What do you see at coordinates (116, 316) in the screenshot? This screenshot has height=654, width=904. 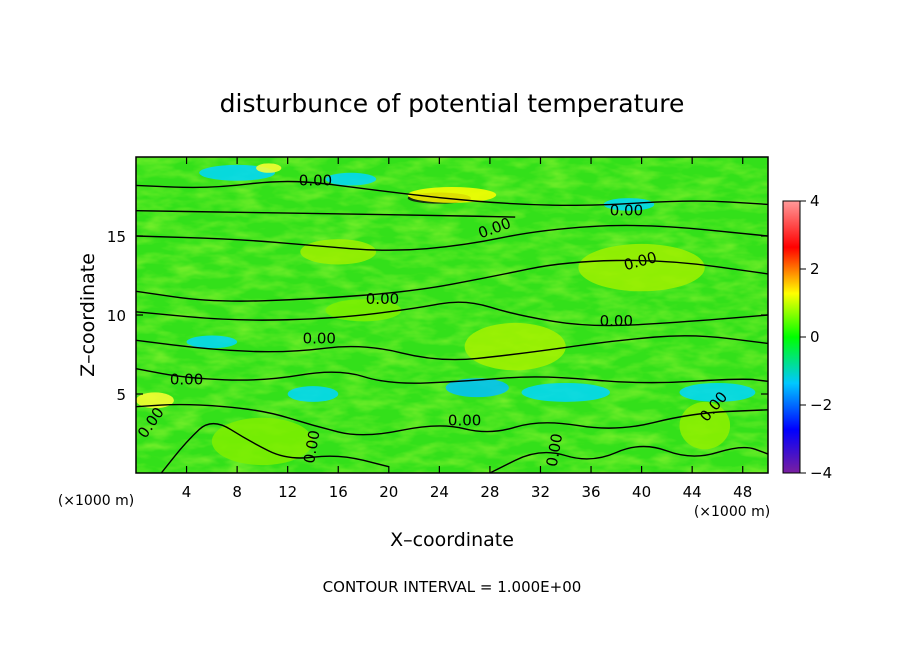 I see `y-tick-label: 10` at bounding box center [116, 316].